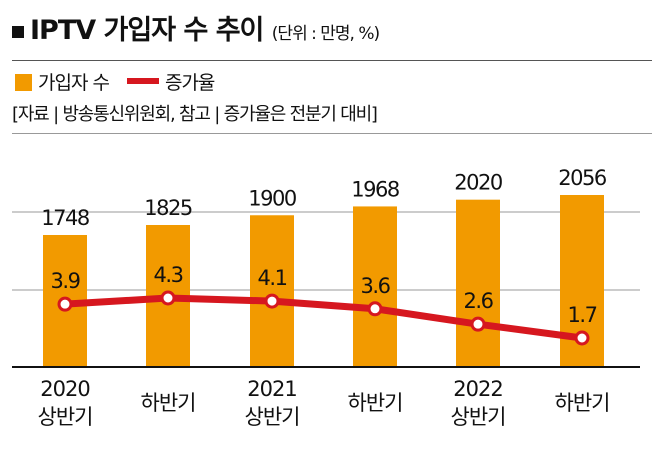  Describe the element at coordinates (271, 389) in the screenshot. I see `x-tick-label: 2021` at that location.